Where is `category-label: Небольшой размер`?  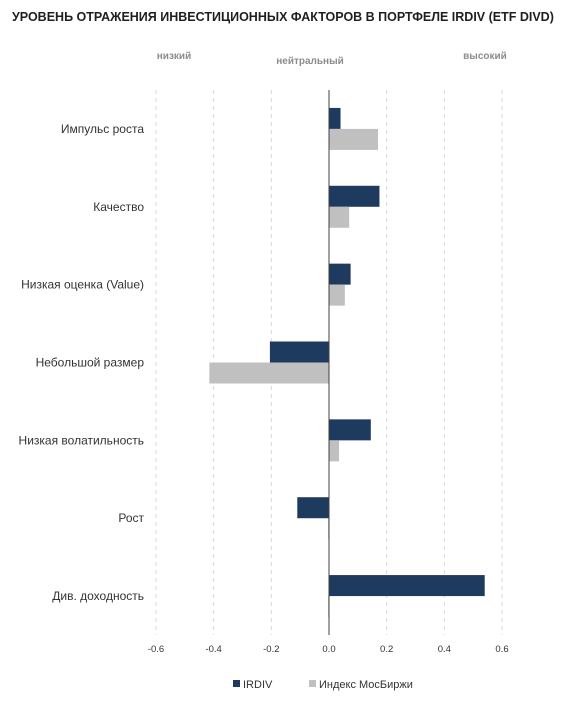 category-label: Небольшой размер is located at coordinates (90, 363).